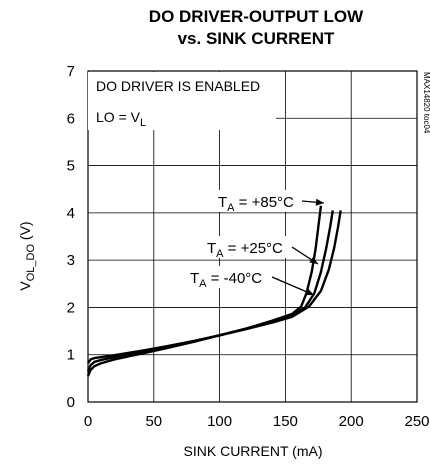 Image resolution: width=430 pixels, height=464 pixels. Describe the element at coordinates (182, 101) in the screenshot. I see `annotation-background` at that location.